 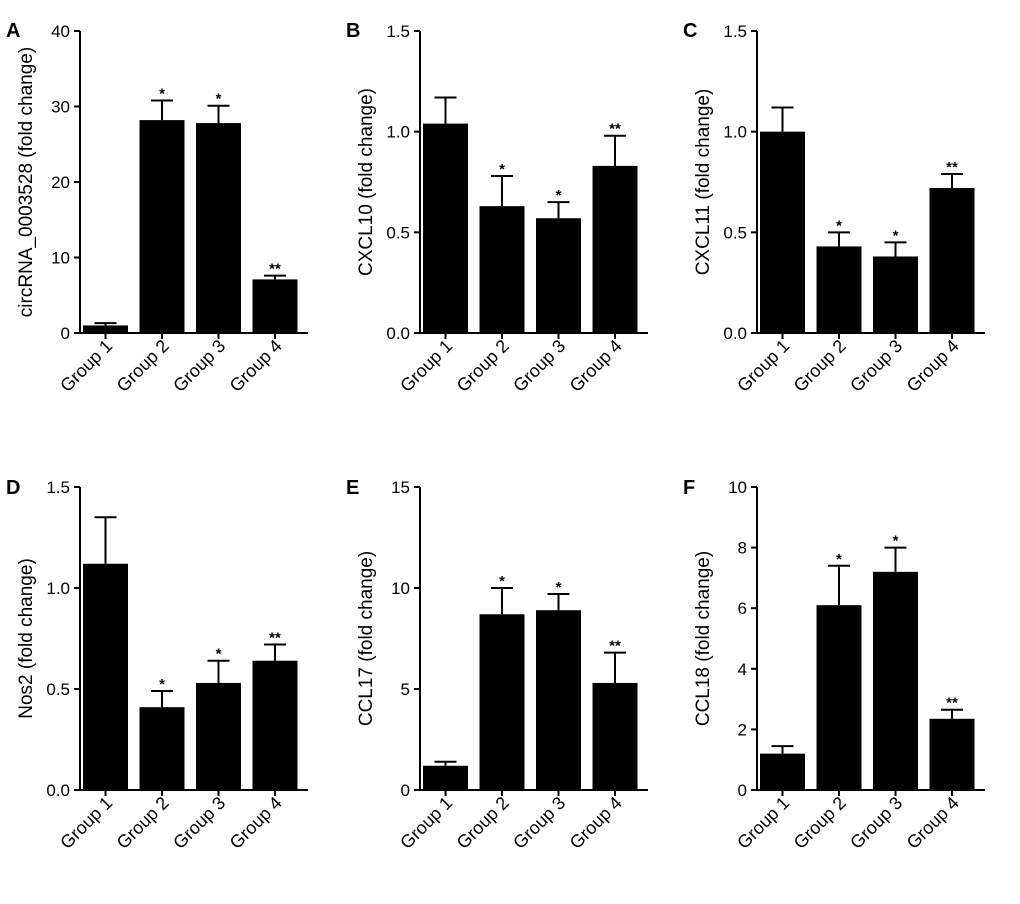 What do you see at coordinates (366, 638) in the screenshot?
I see `y-axis-label: CCL17 (fold change)` at bounding box center [366, 638].